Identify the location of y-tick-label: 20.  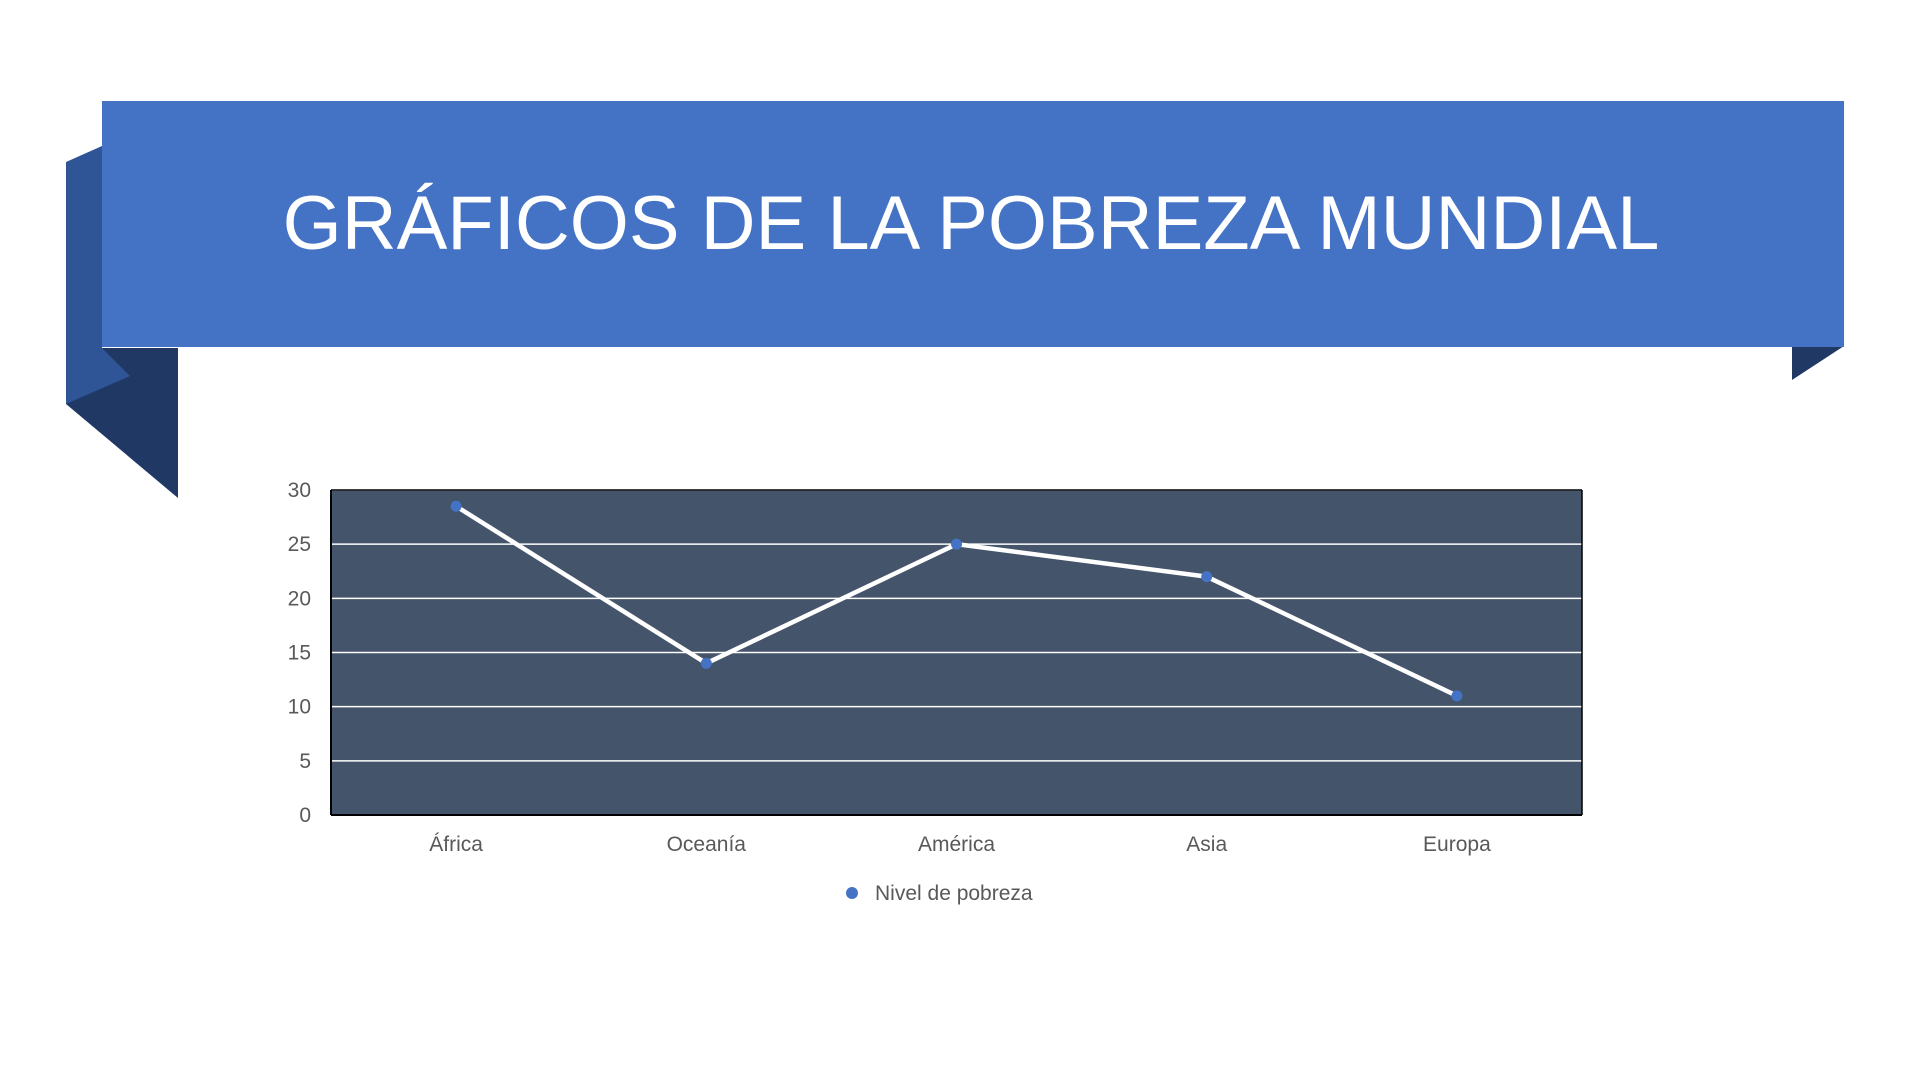
(299, 598).